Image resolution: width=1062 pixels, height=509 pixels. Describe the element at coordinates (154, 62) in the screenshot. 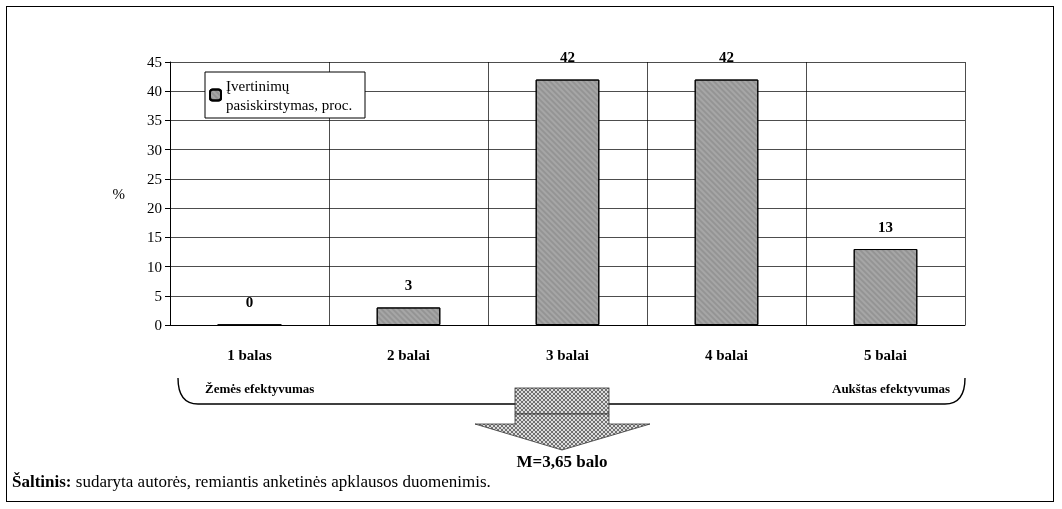

I see `y-tick-label: 45` at that location.